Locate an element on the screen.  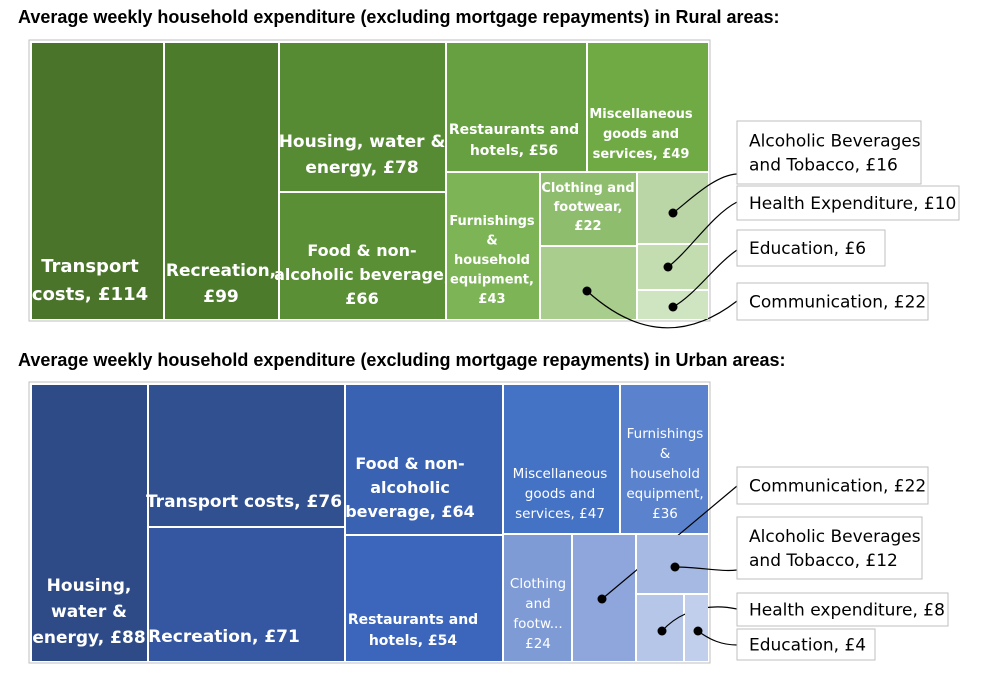
rural-tile-recreation is located at coordinates (221, 181).